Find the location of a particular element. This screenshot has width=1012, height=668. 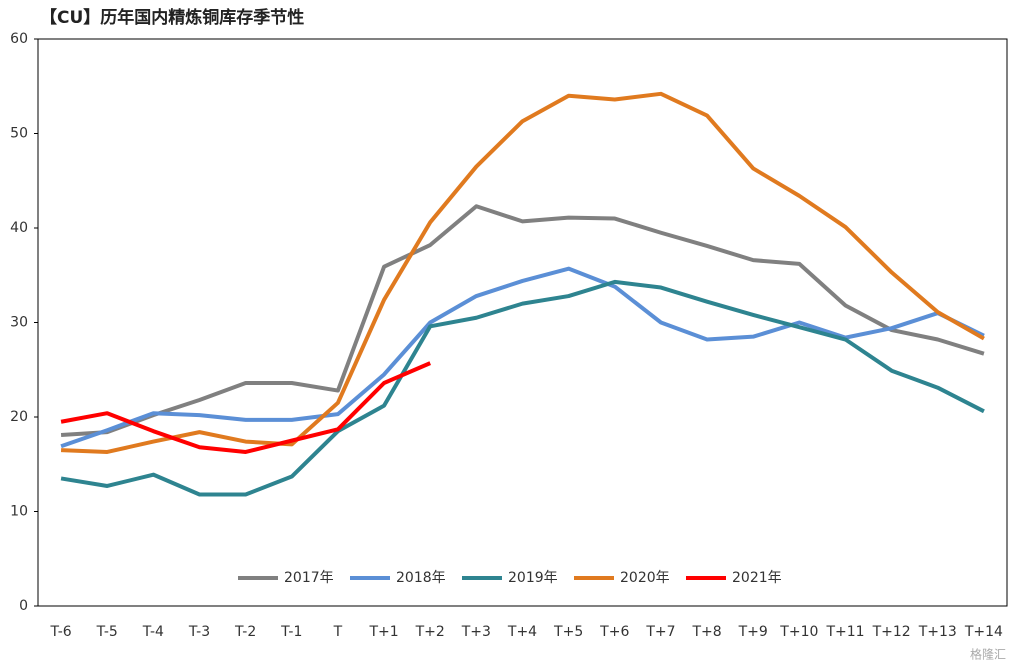

legend-label: 2018年 is located at coordinates (421, 578).